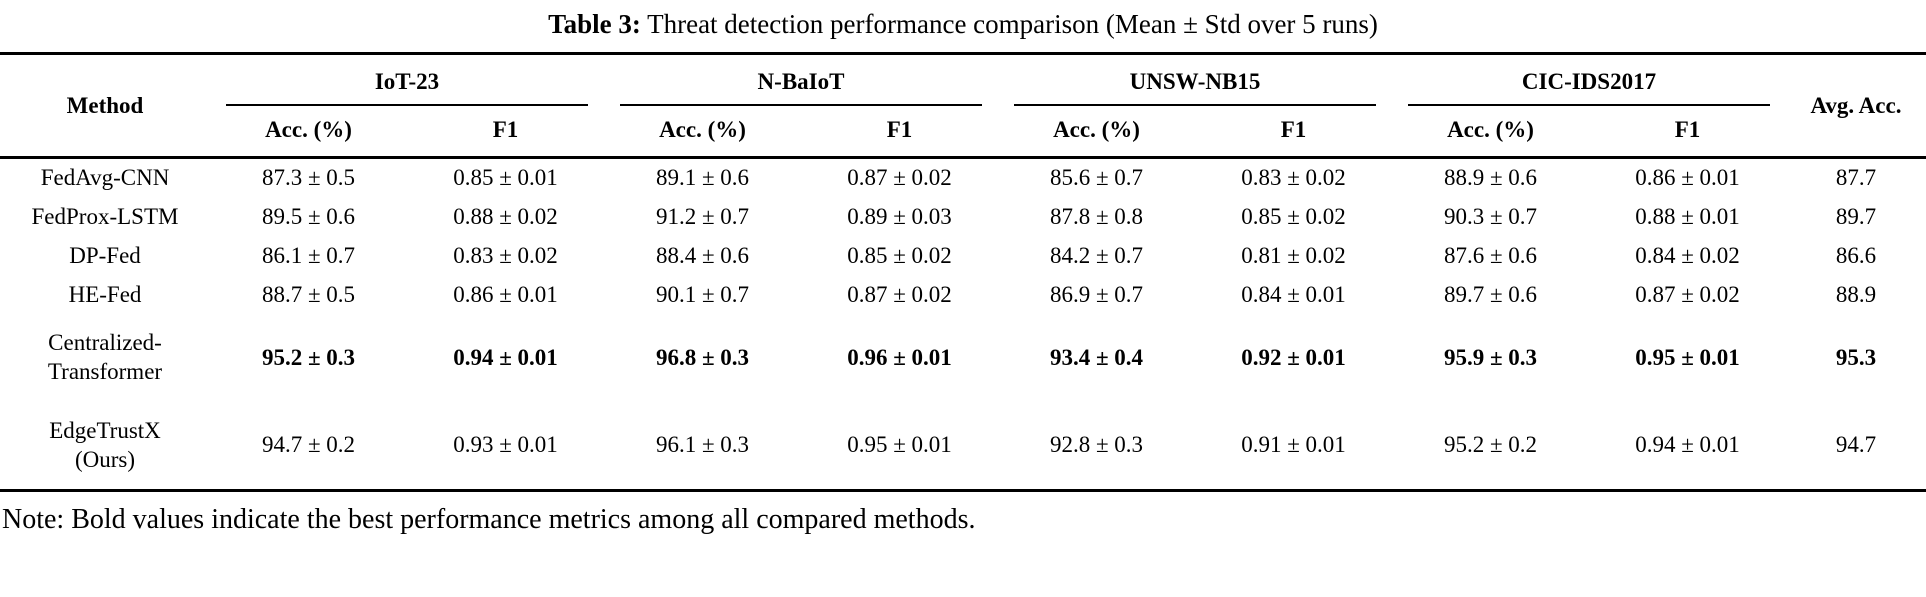  Describe the element at coordinates (1293, 255) in the screenshot. I see `value-cell: 0.81 ± 0.02` at that location.